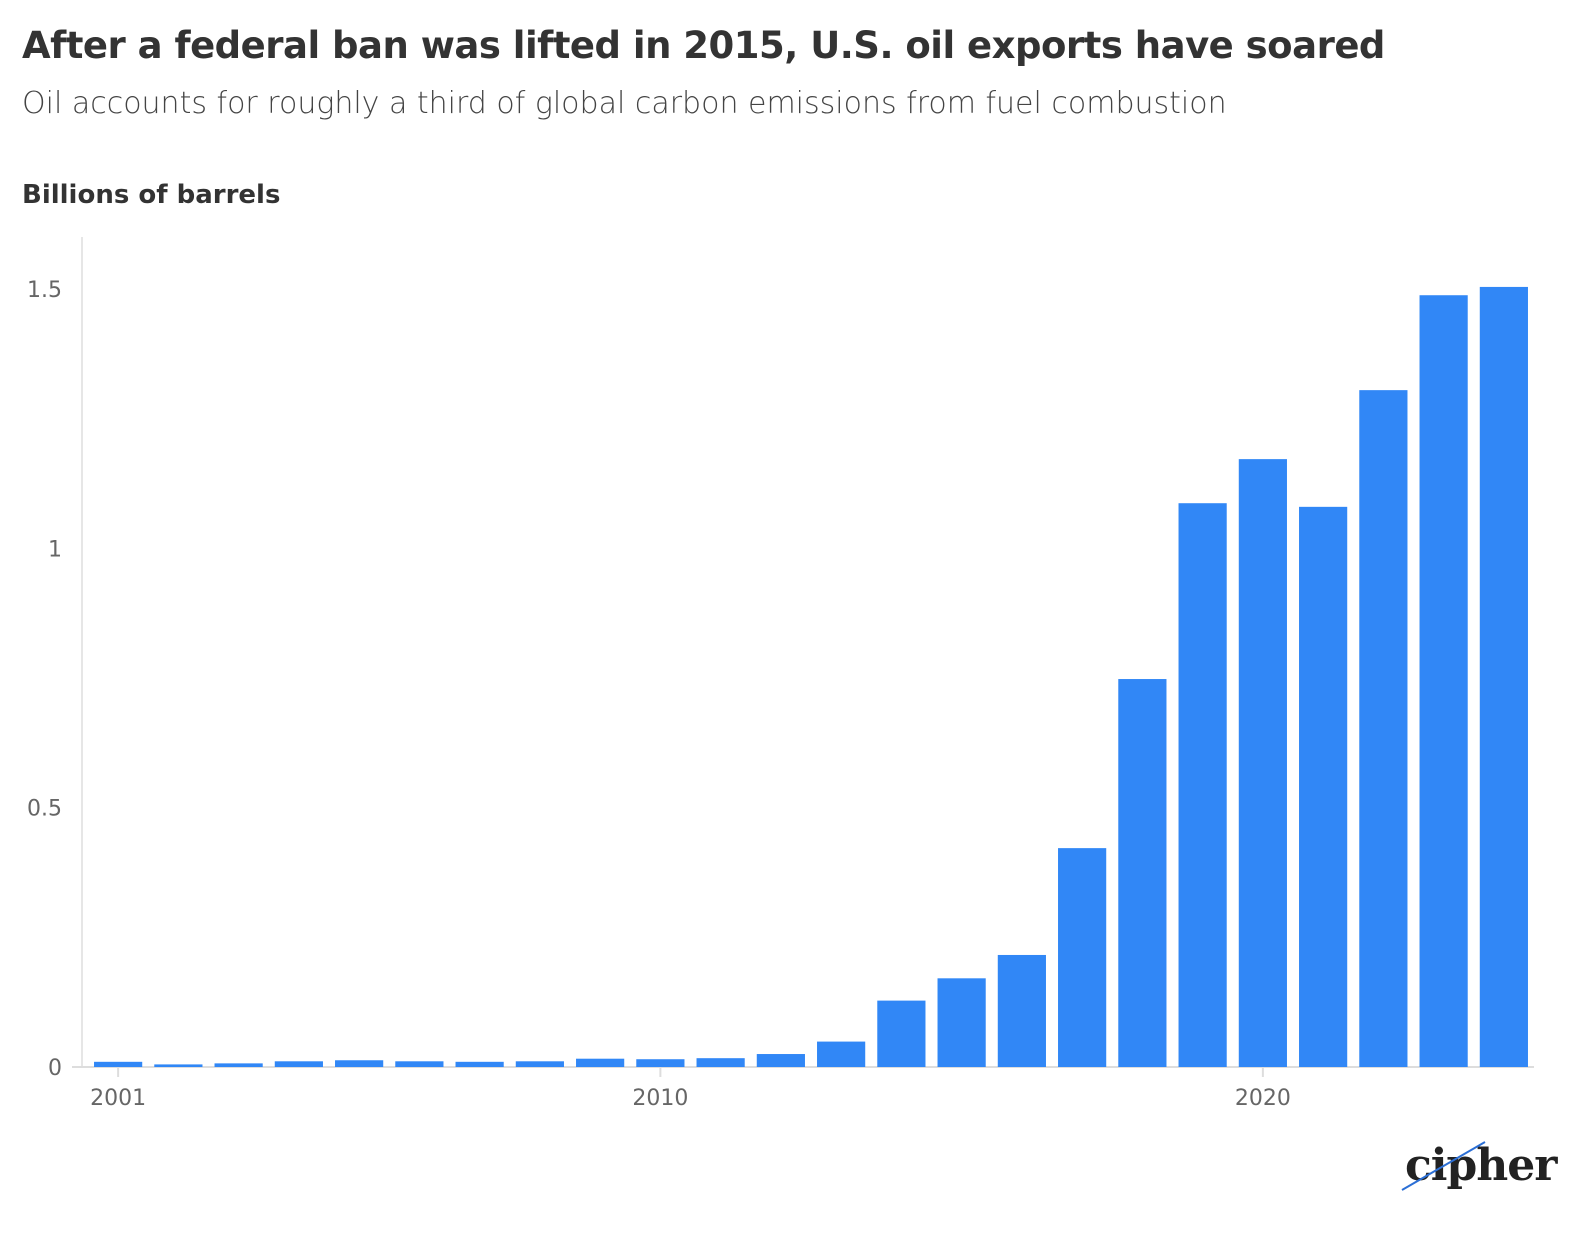 The image size is (1590, 1242). Describe the element at coordinates (238, 1065) in the screenshot. I see `bar-2003` at that location.